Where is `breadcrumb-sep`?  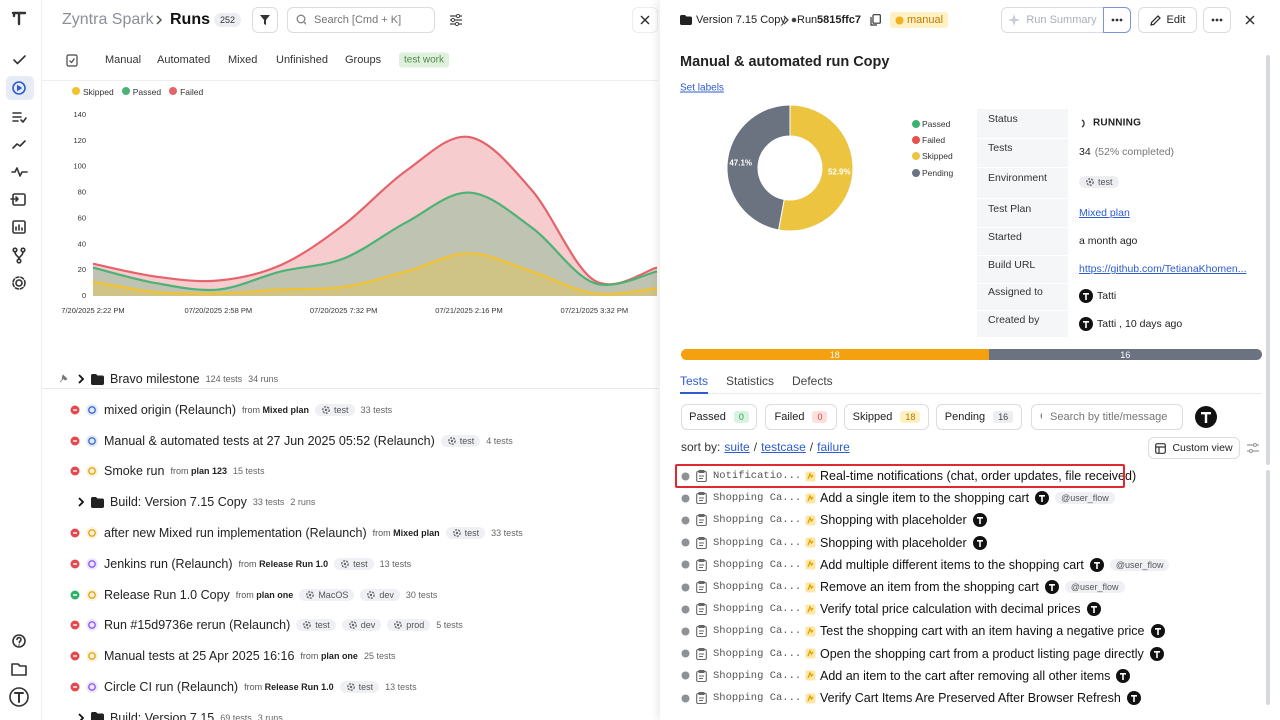
breadcrumb-sep is located at coordinates (790, 20).